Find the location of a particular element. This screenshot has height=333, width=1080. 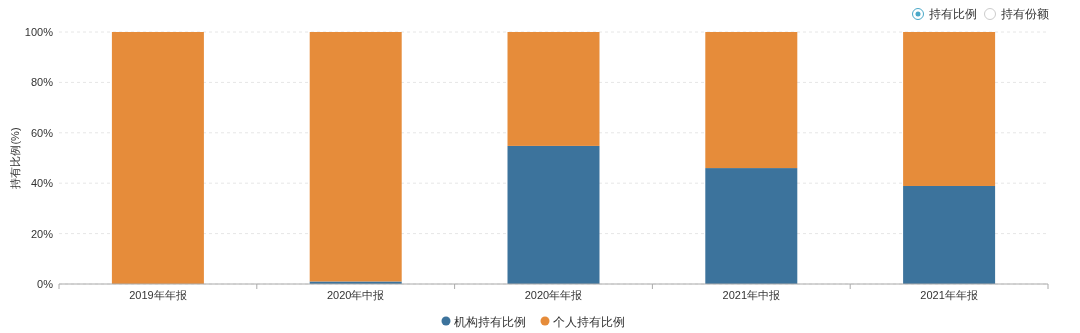

x-tick-label: 2020年中报 is located at coordinates (355, 295).